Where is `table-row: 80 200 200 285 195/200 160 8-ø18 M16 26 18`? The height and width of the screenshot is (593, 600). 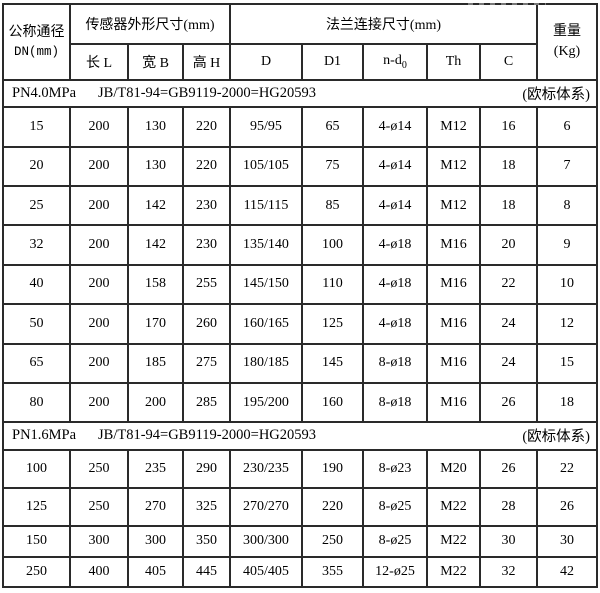
table-row: 80 200 200 285 195/200 160 8-ø18 M16 26 18 is located at coordinates (300, 402).